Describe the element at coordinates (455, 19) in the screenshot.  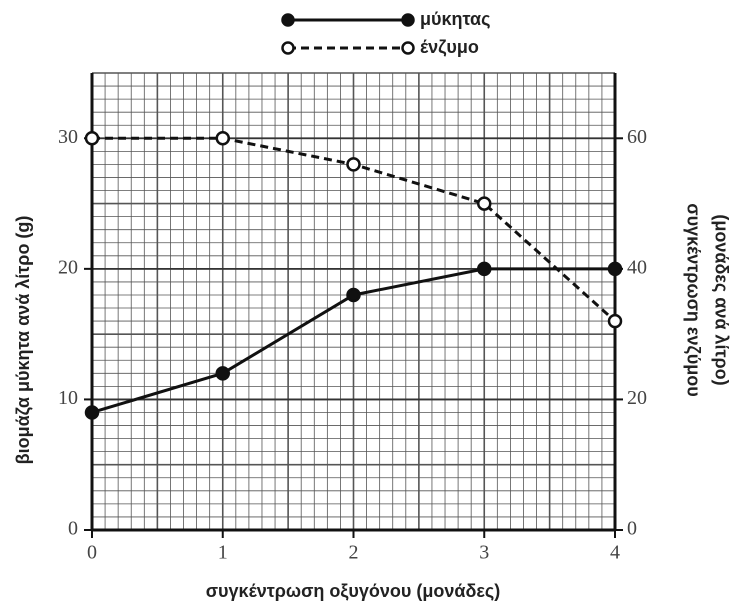
I see `legend-label: μύκητας` at that location.